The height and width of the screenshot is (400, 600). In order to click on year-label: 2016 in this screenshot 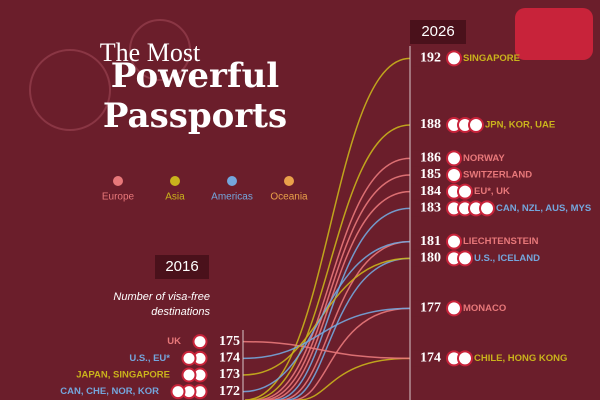, I will do `click(181, 266)`.